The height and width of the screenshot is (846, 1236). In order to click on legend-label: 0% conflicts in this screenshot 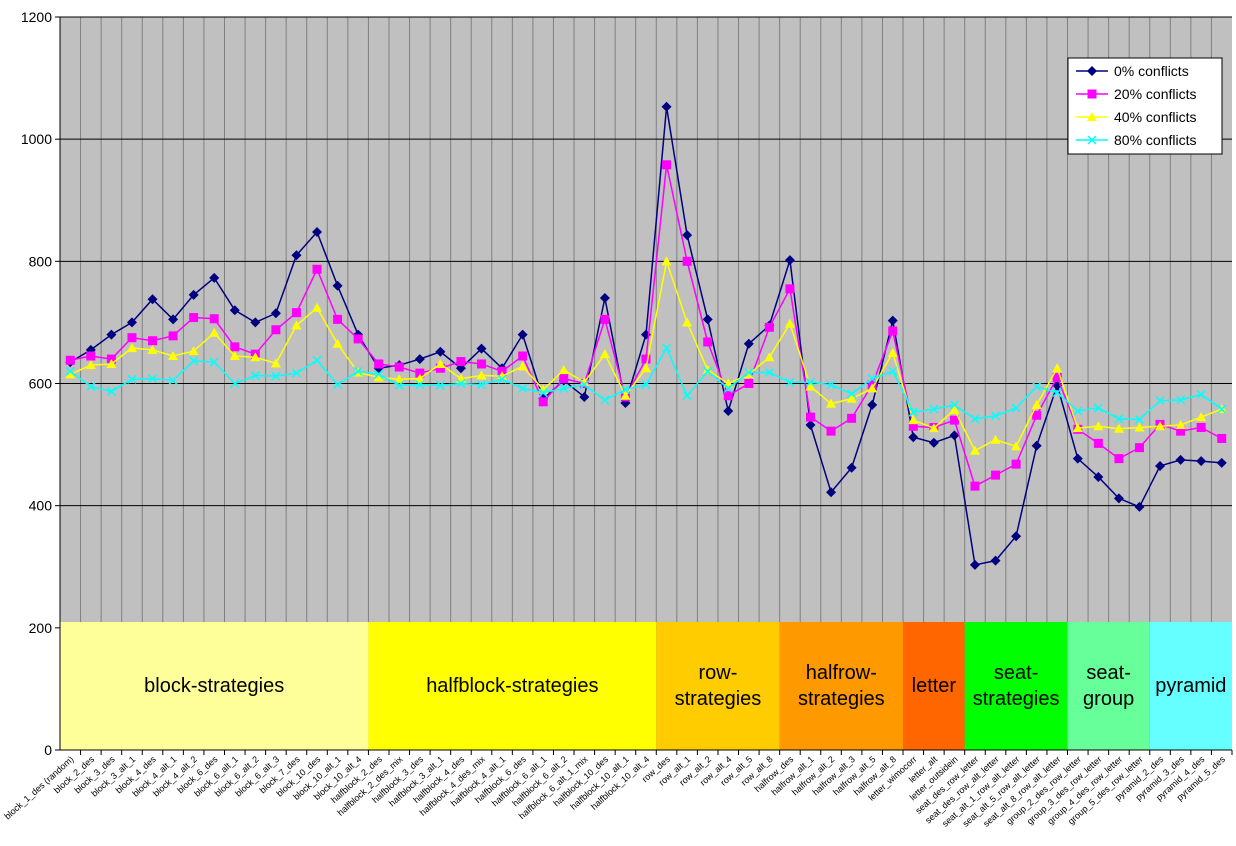, I will do `click(1151, 71)`.